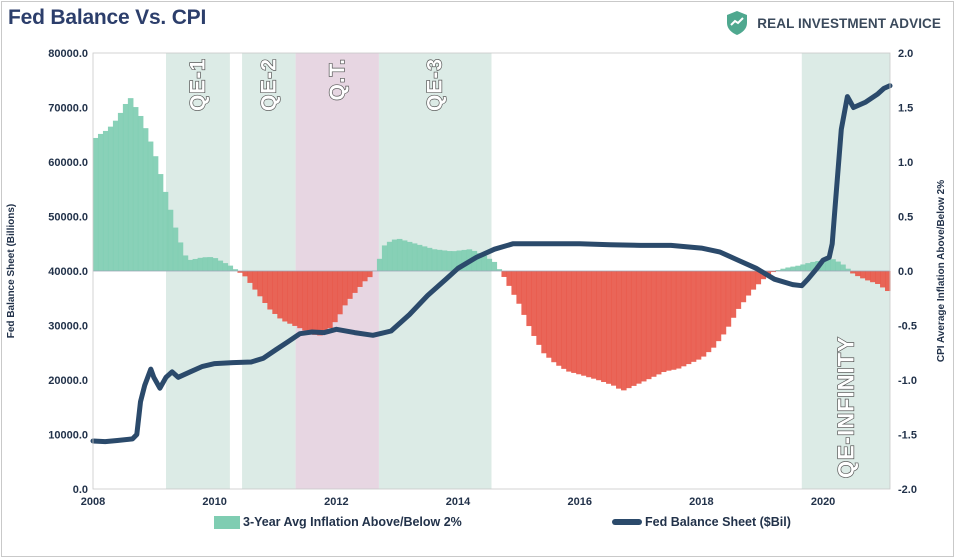  What do you see at coordinates (907, 327) in the screenshot?
I see `y-right-tick: -0.5` at bounding box center [907, 327].